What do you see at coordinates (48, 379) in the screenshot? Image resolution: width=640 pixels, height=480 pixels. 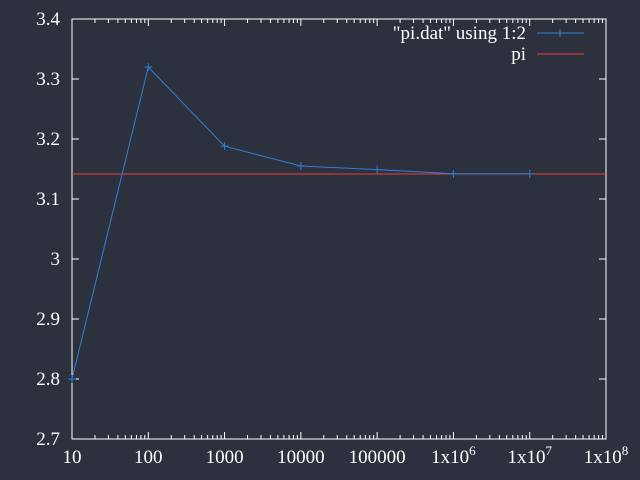 I see `y-tick-label: 2.8` at bounding box center [48, 379].